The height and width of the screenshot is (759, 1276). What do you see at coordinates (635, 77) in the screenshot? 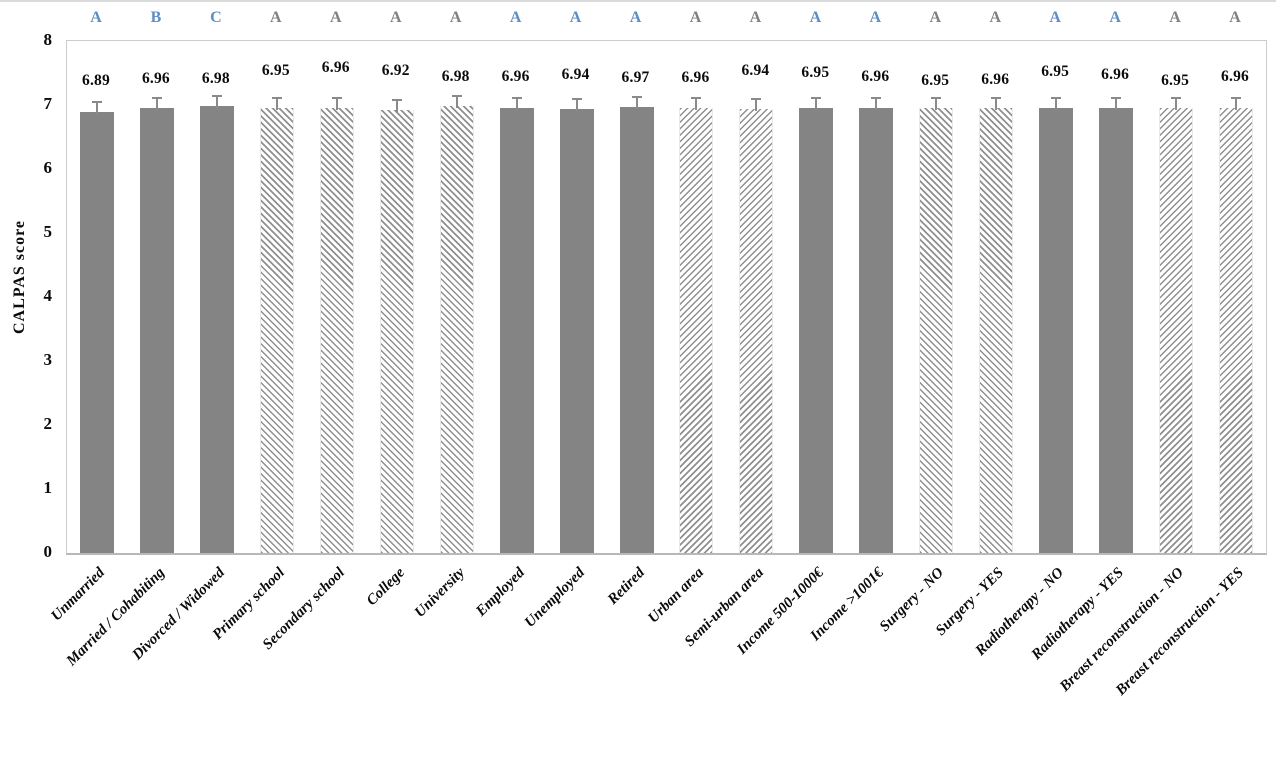
I see `bar-value-label: 6.97` at bounding box center [635, 77].